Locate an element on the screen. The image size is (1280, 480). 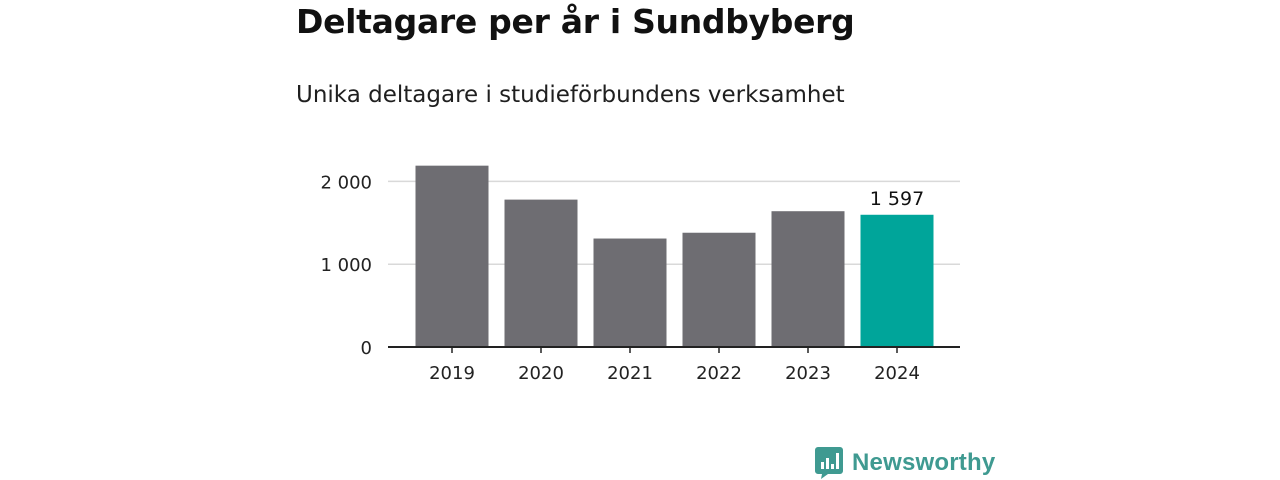
bar-2020 is located at coordinates (541, 273).